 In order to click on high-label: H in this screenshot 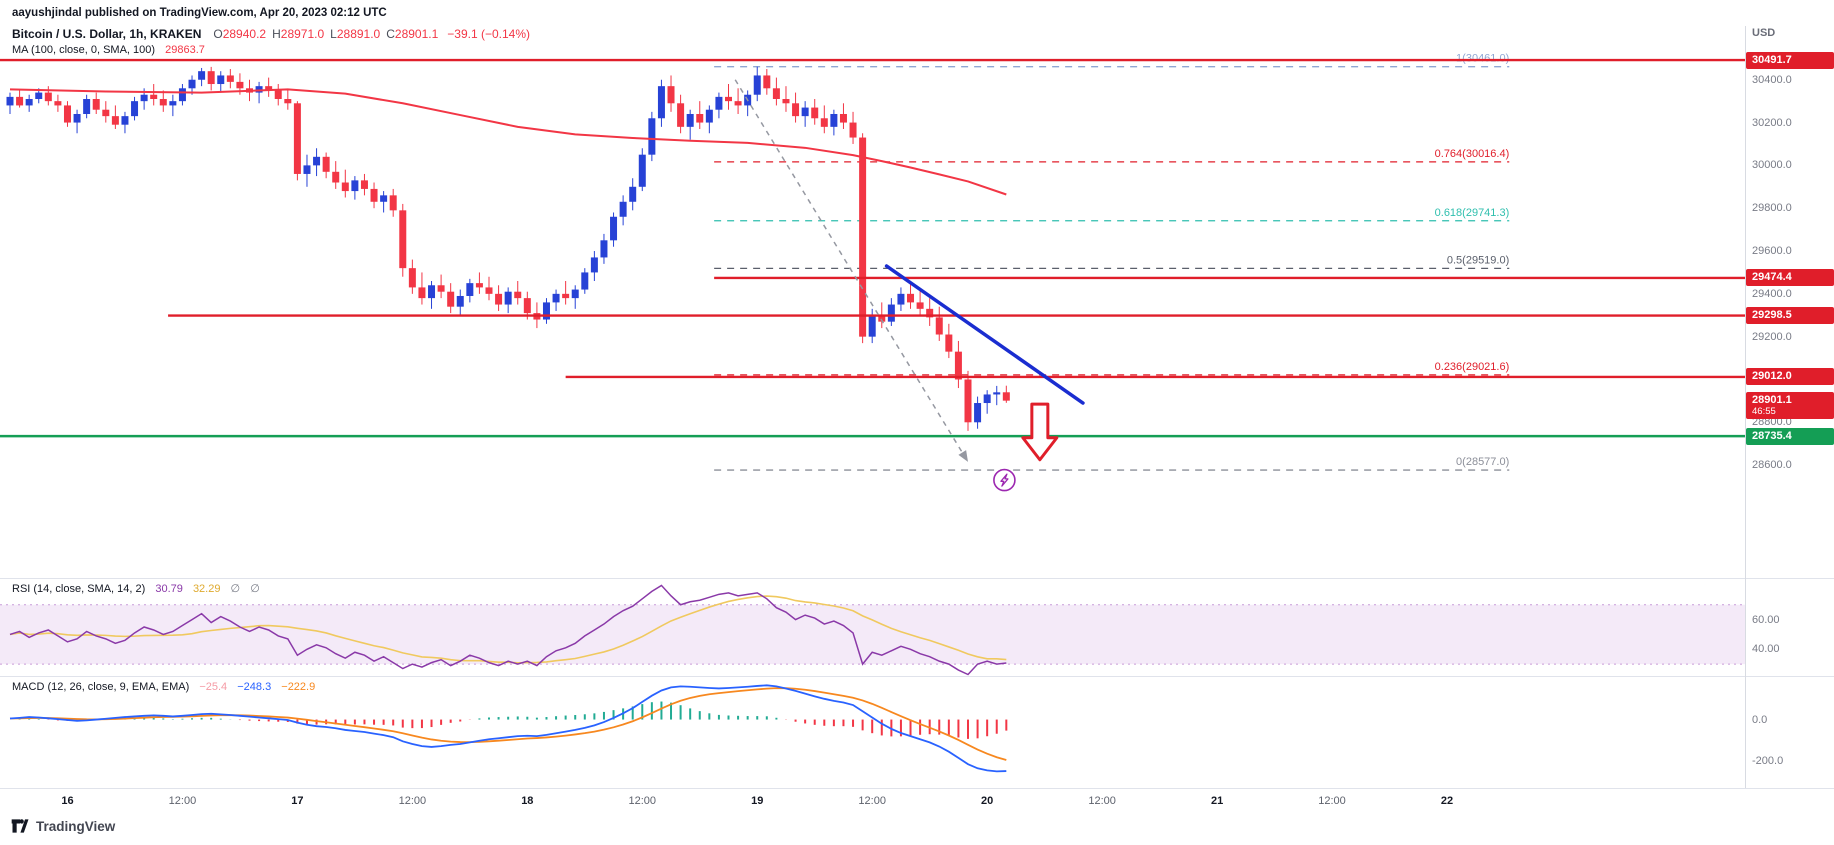, I will do `click(276, 34)`.